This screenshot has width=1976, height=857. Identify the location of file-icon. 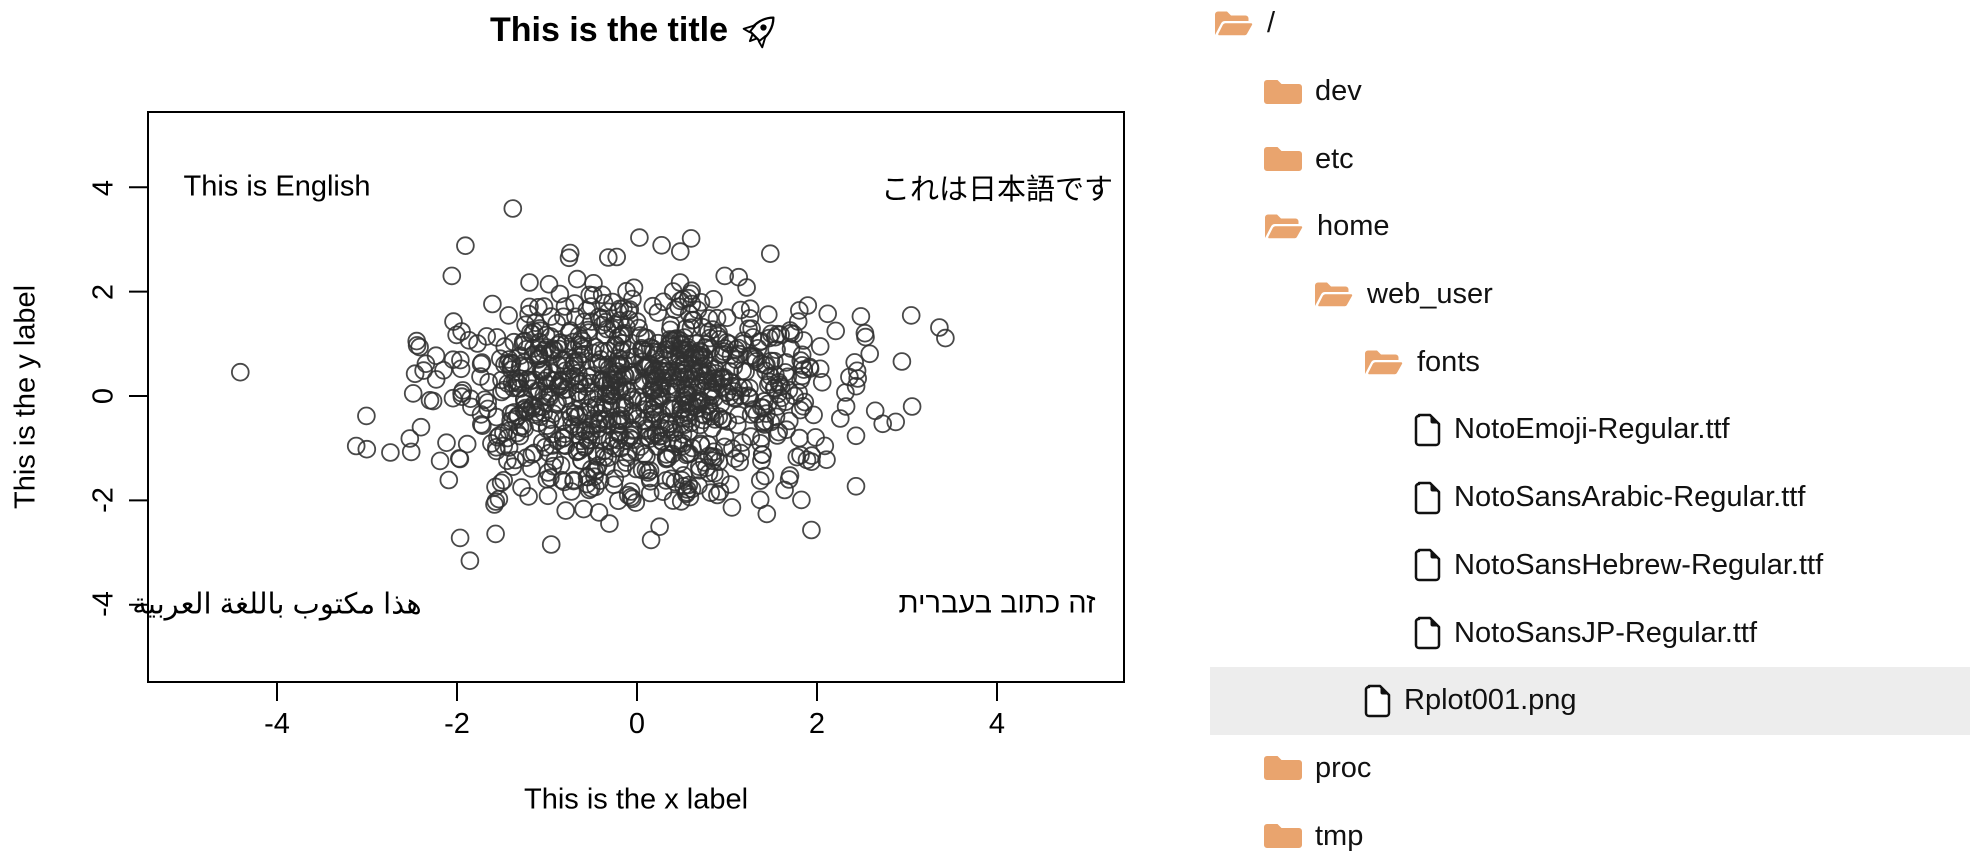
(1427, 565).